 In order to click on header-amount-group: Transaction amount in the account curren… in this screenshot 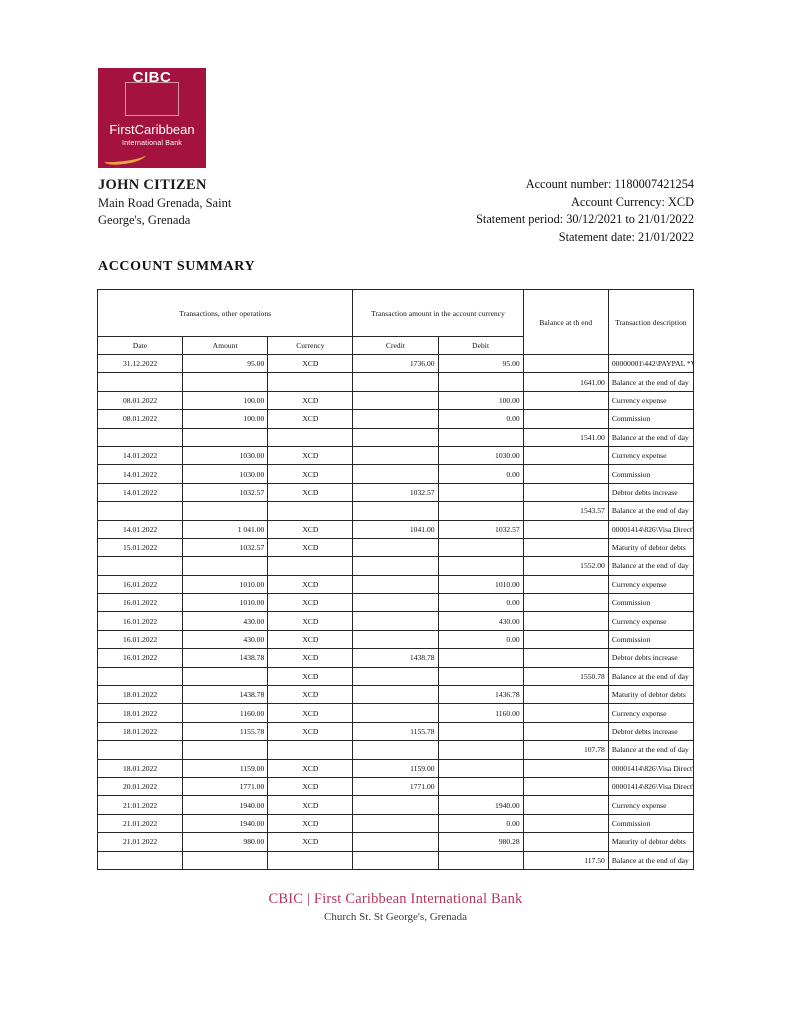, I will do `click(438, 313)`.